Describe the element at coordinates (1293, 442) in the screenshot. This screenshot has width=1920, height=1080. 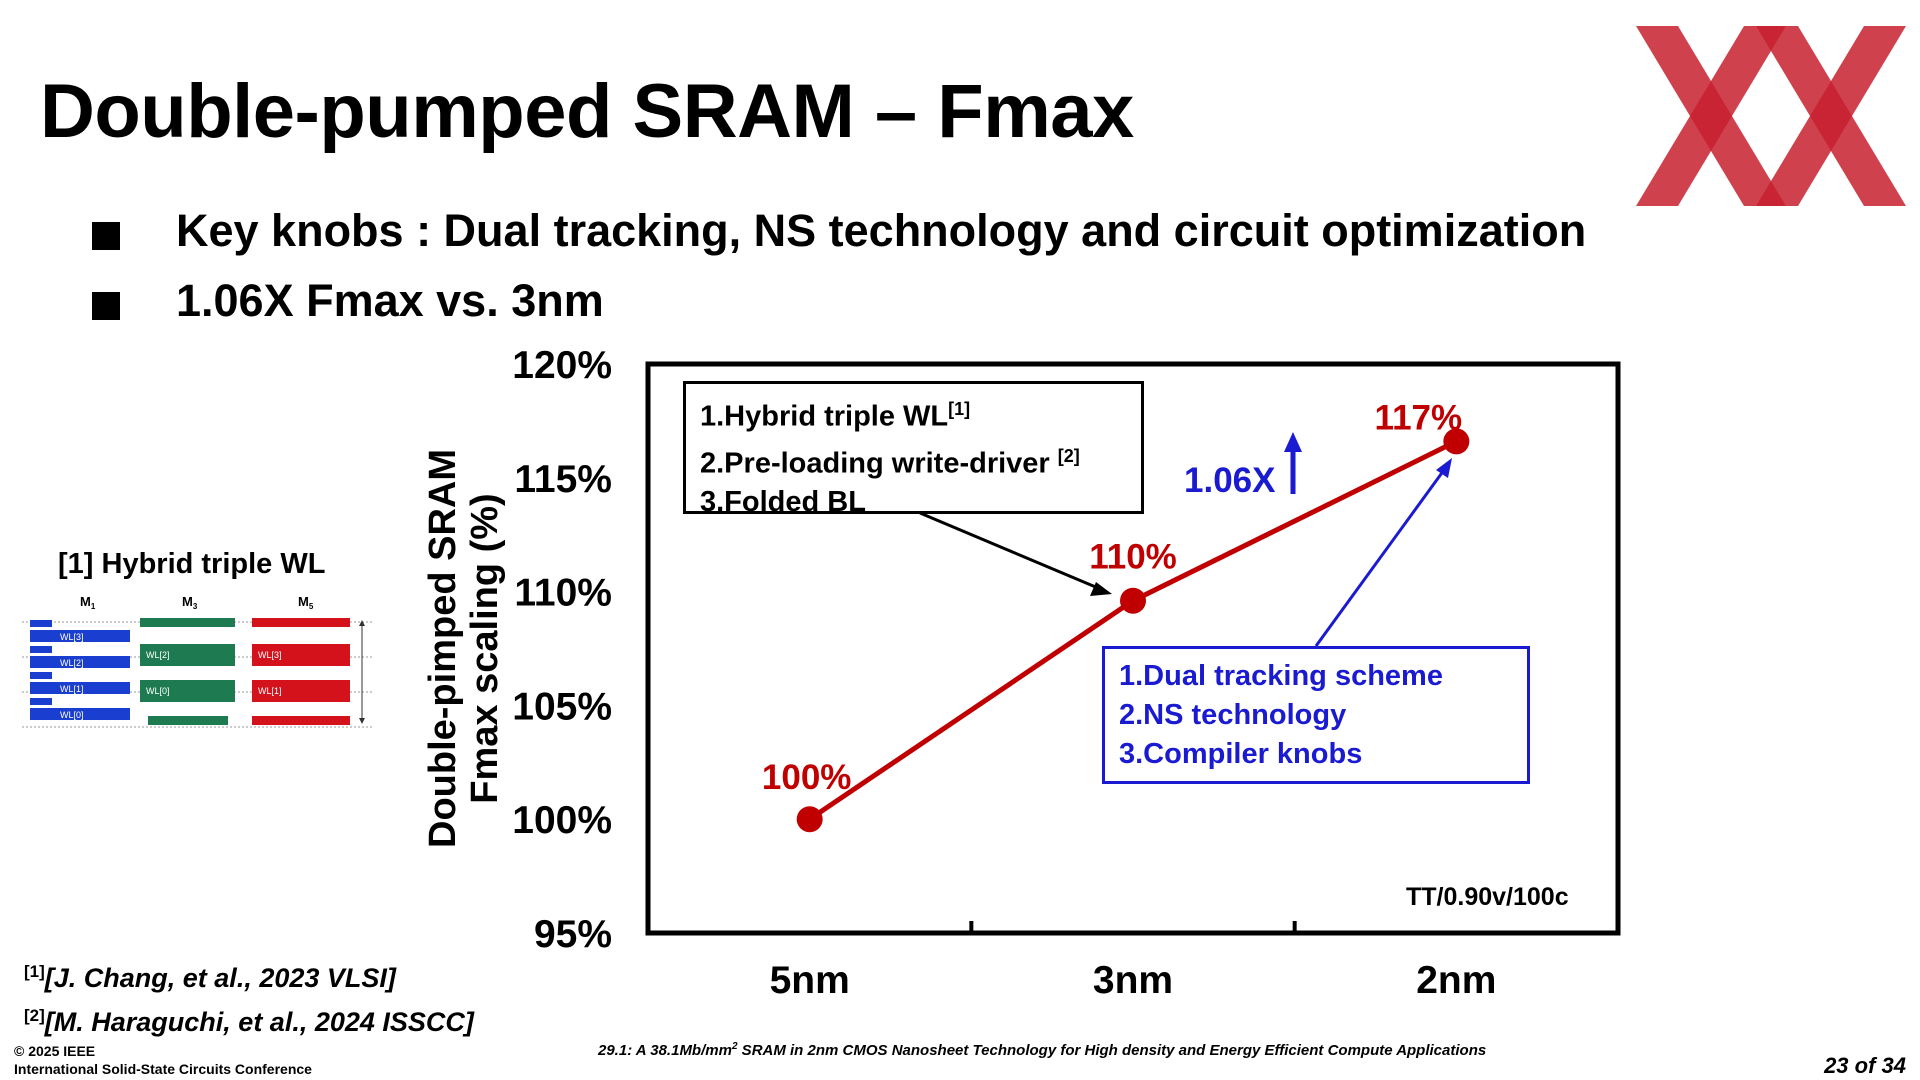
I see `up-arrow-icon` at that location.